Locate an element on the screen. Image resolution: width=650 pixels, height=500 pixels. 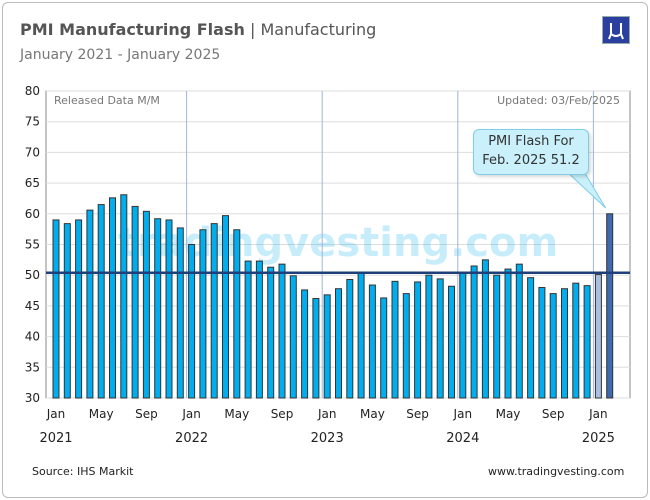
bar-apr-2024 is located at coordinates (497, 336).